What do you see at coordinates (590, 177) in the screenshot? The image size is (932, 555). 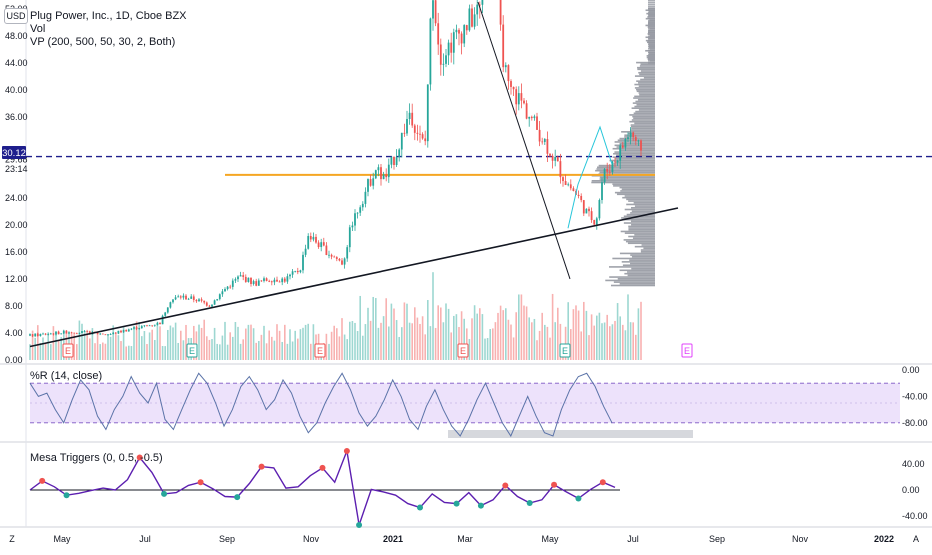 I see `channel-line` at bounding box center [590, 177].